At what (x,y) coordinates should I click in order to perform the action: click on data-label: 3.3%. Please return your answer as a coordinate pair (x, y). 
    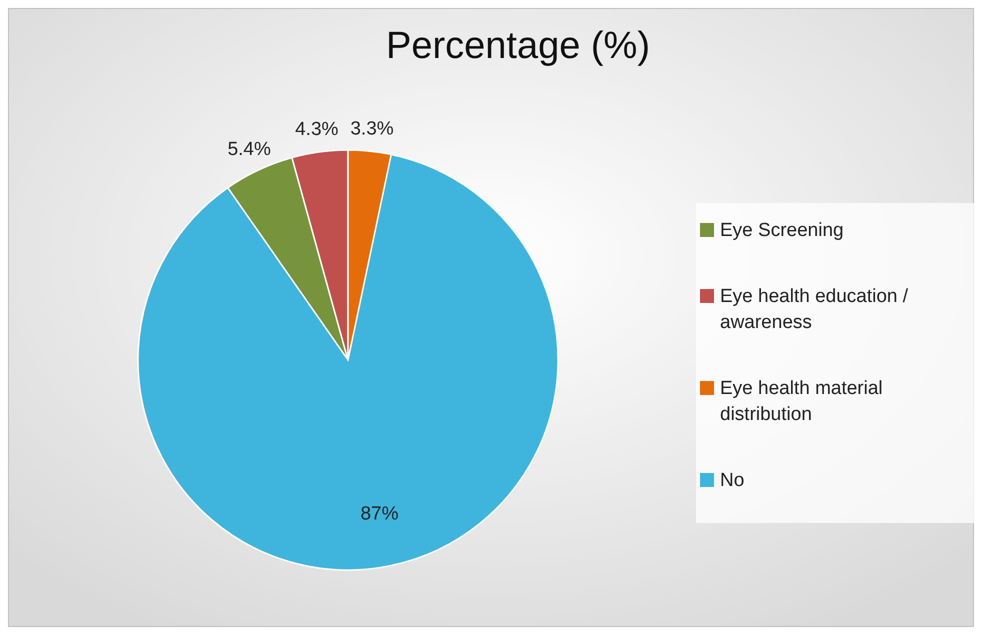
    Looking at the image, I should click on (372, 129).